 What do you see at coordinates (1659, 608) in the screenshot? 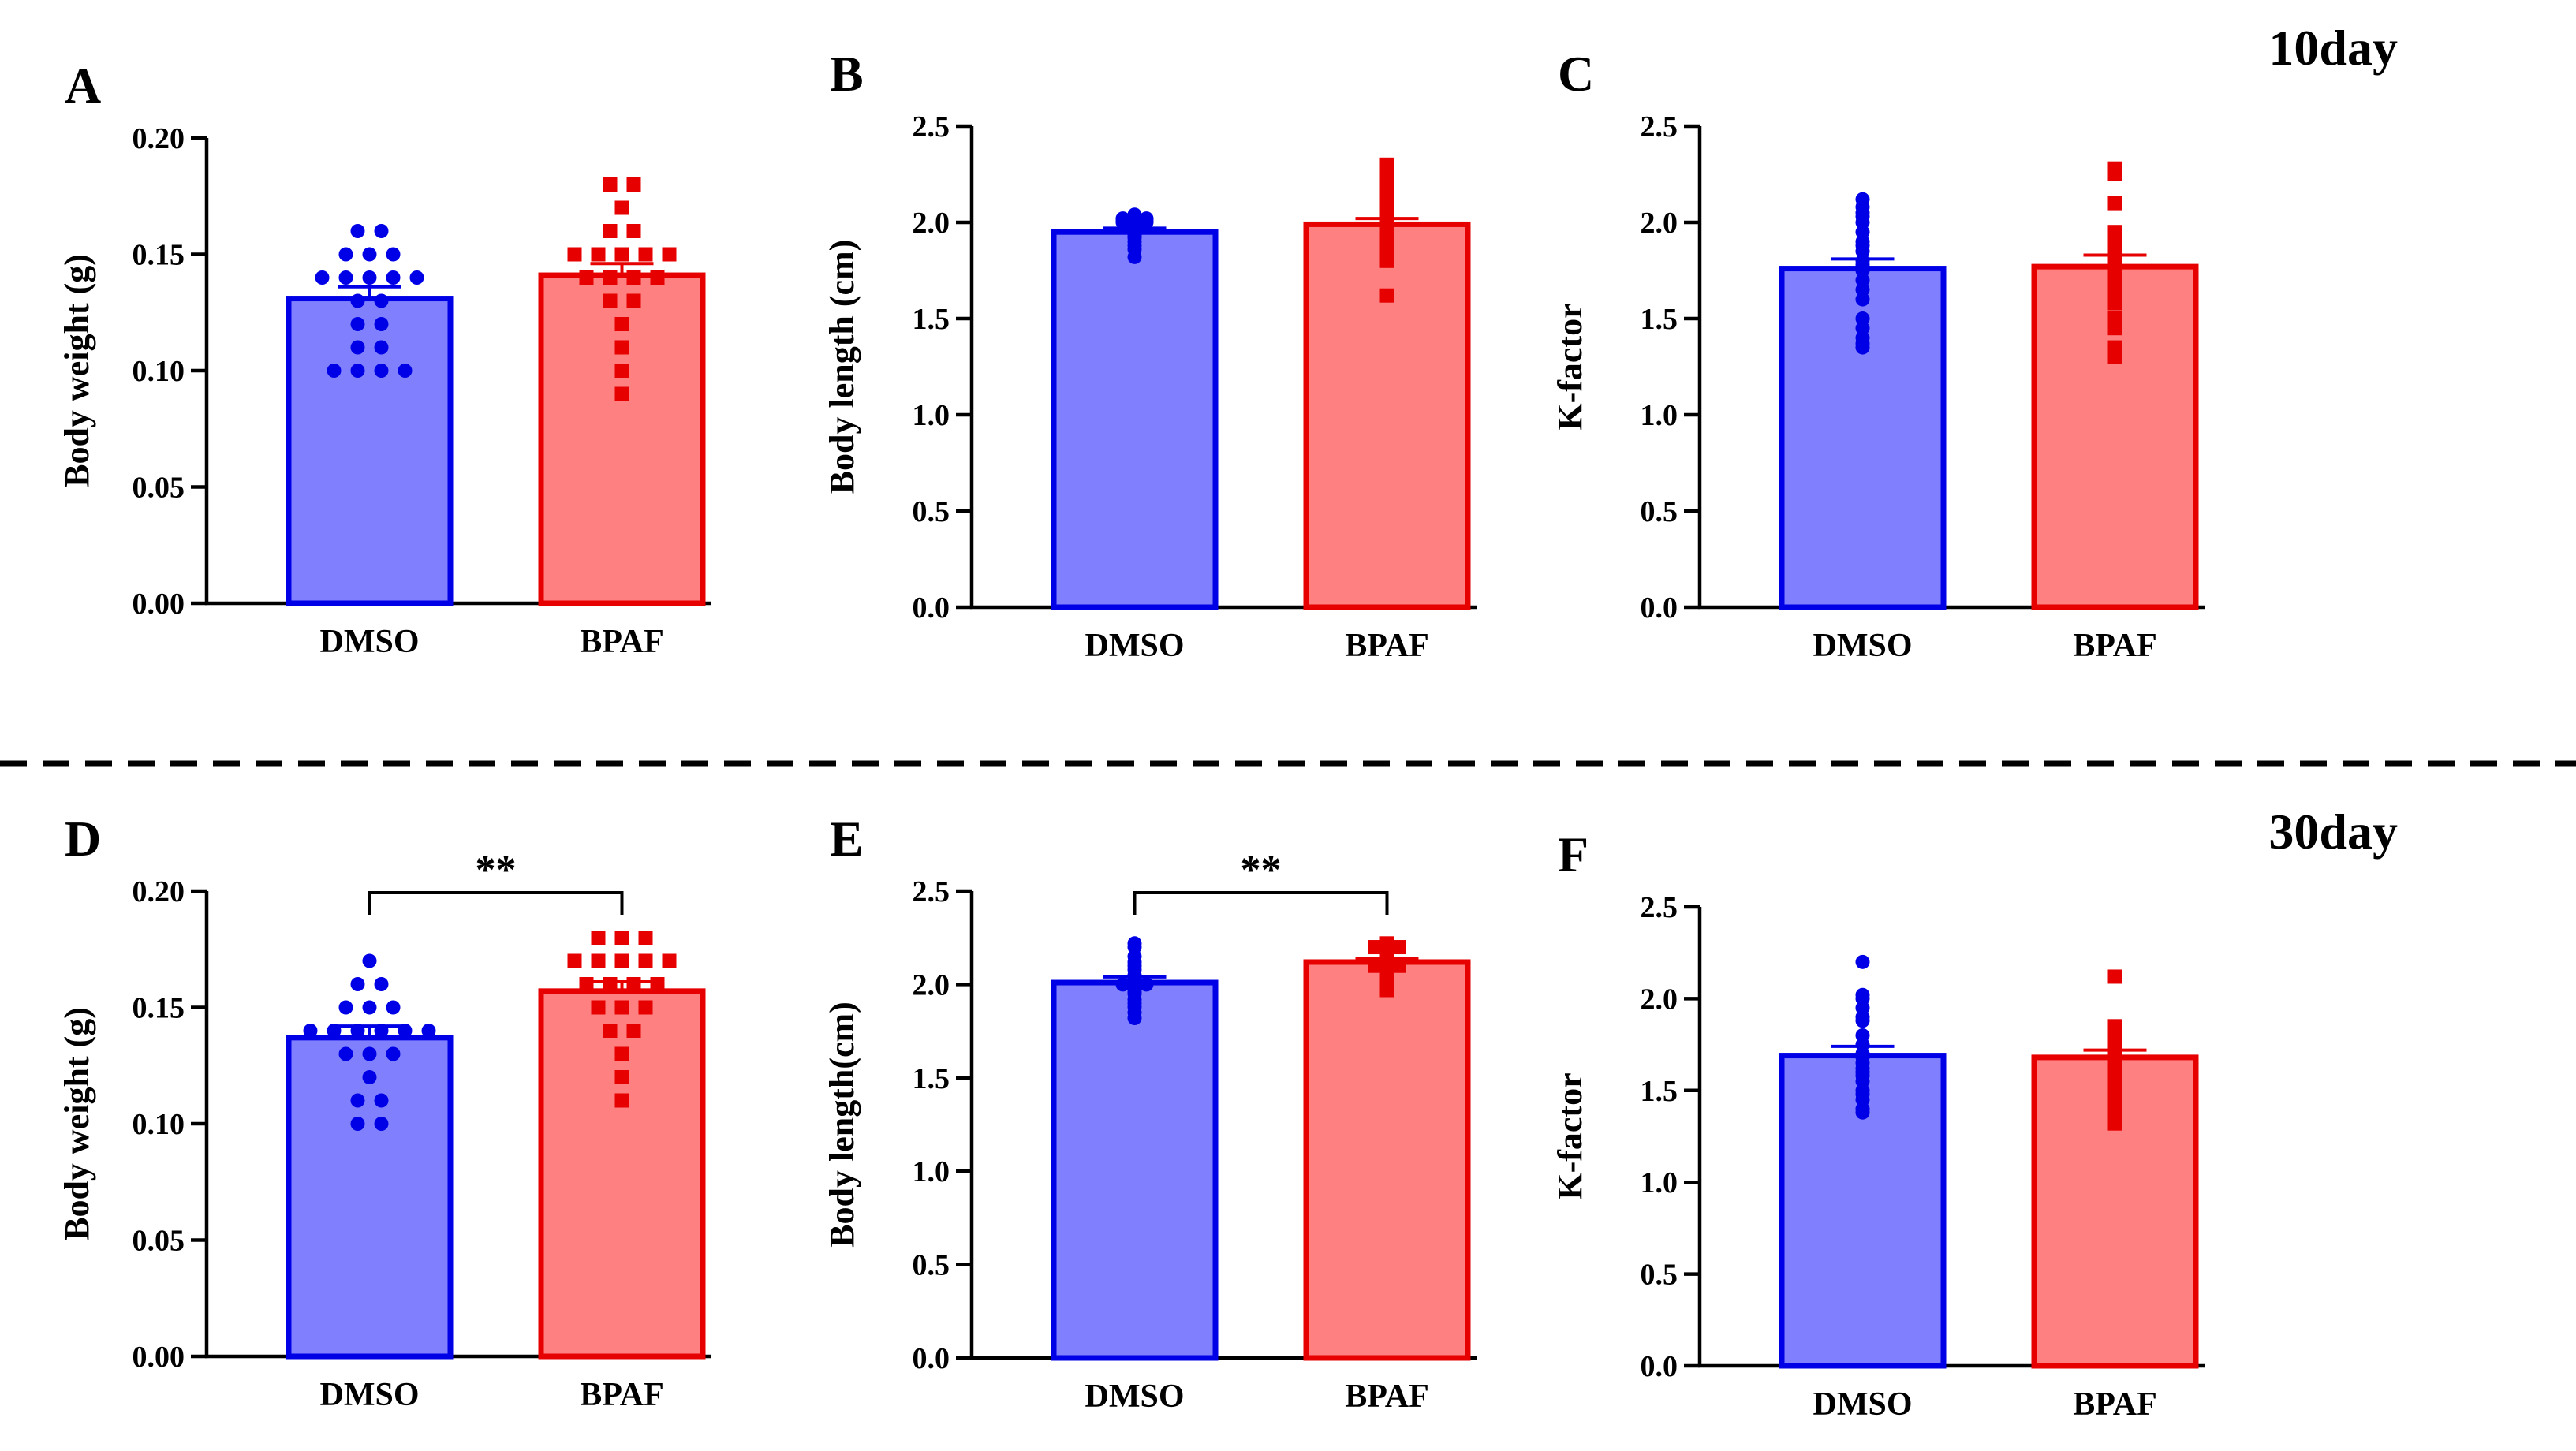
I see `y-tick-label: 0.0` at bounding box center [1659, 608].